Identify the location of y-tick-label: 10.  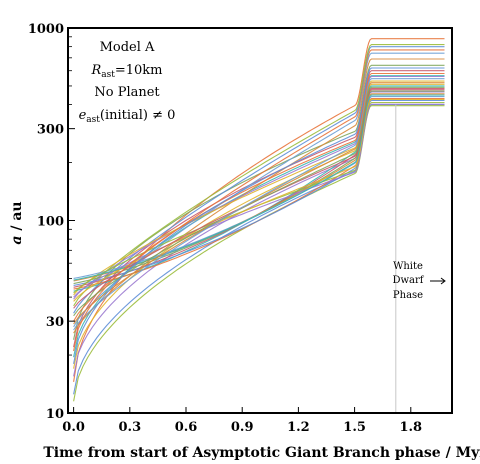
(55, 414).